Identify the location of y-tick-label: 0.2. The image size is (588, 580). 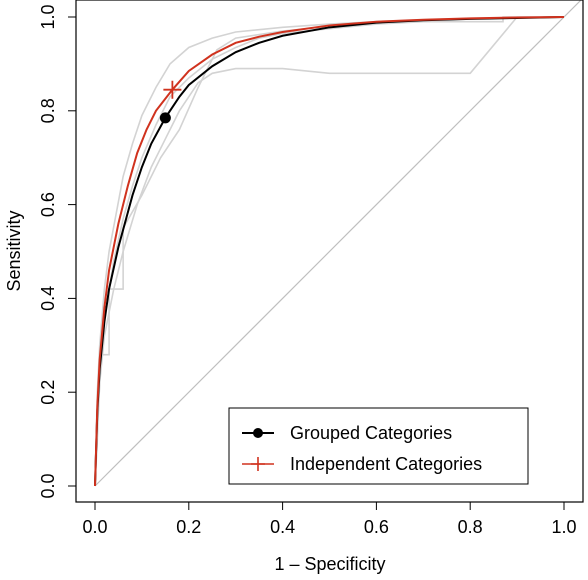
(48, 392).